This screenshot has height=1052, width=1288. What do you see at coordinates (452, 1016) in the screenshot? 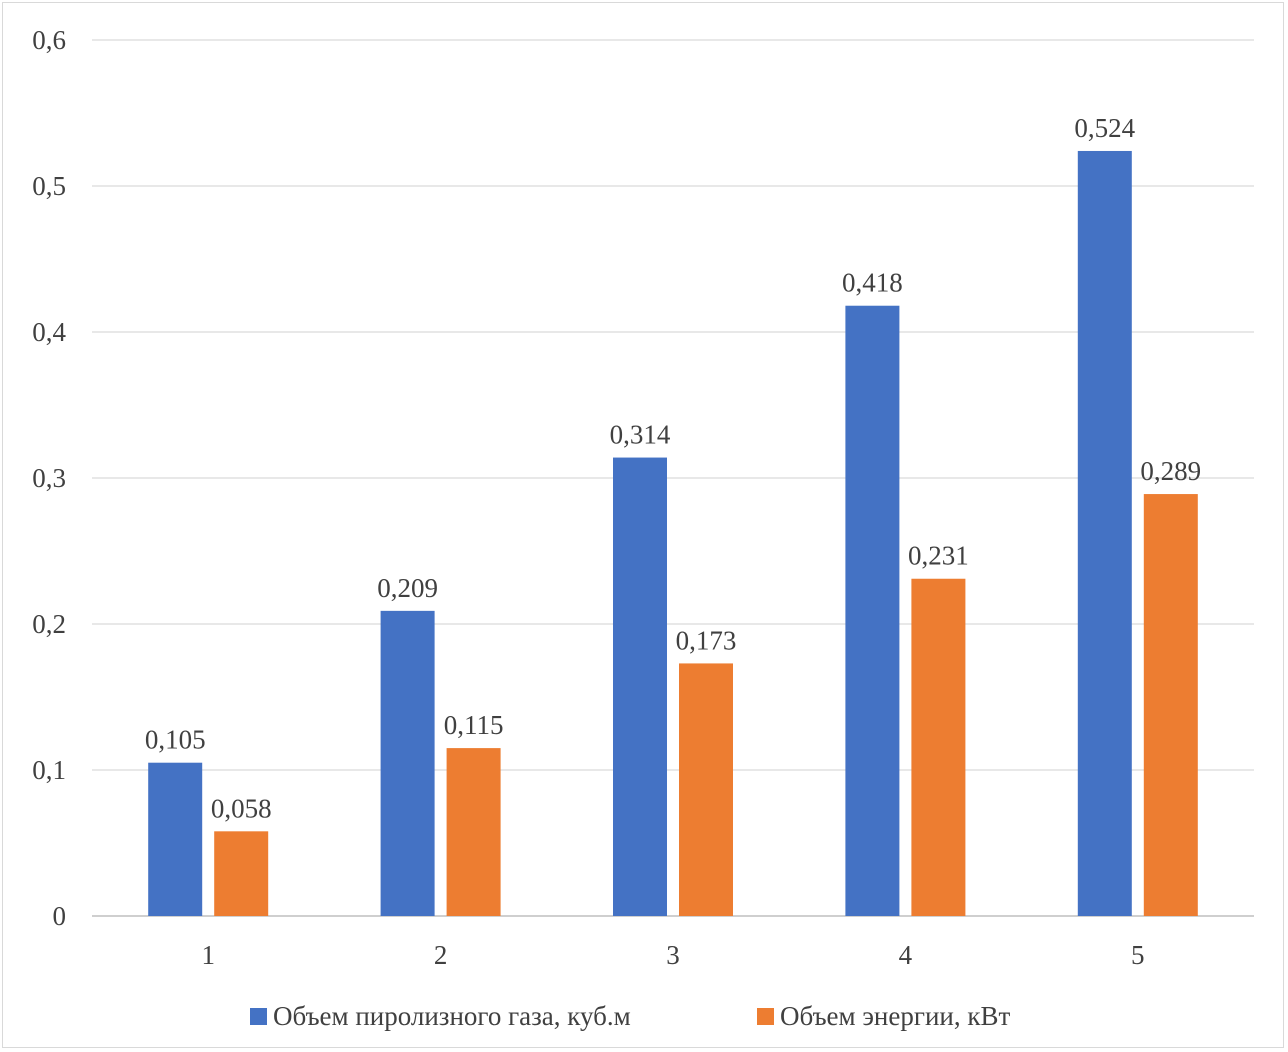
I see `legend-entry: Объем пиролизного газа, куб.м` at bounding box center [452, 1016].